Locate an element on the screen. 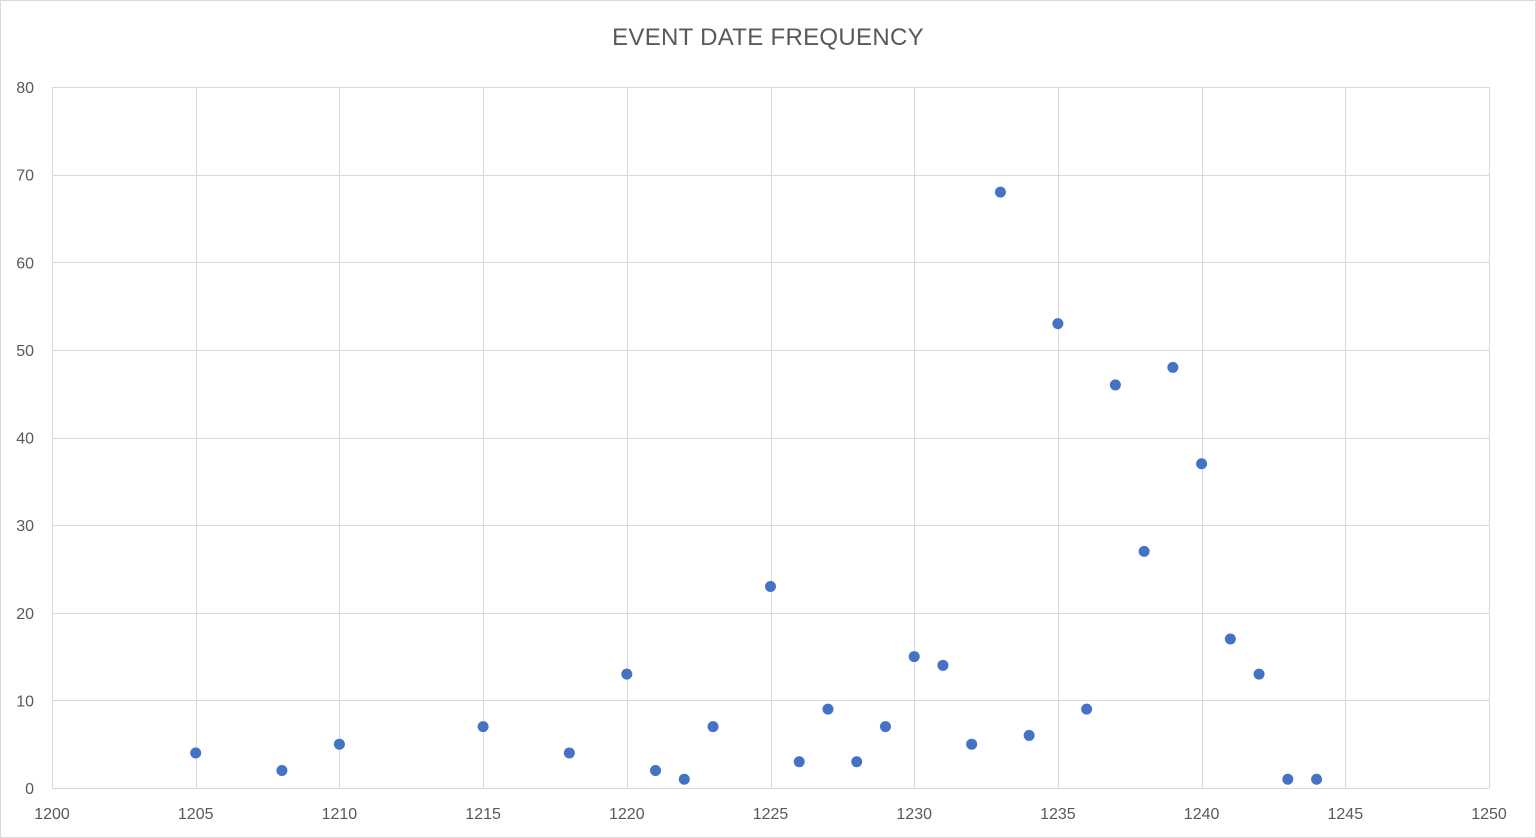 Image resolution: width=1536 pixels, height=838 pixels. x-tick-label: 1250 is located at coordinates (1489, 814).